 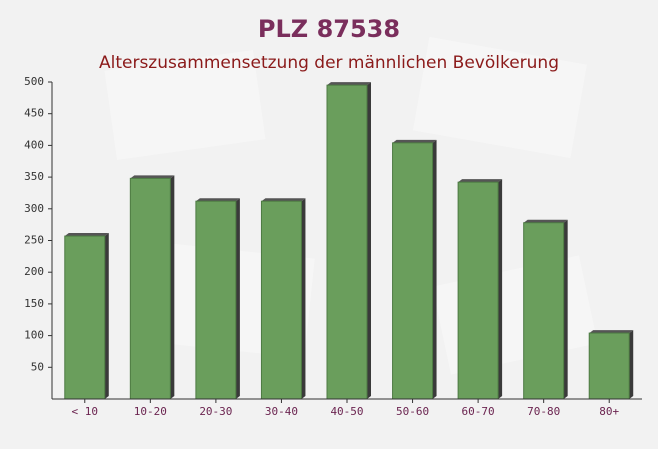 What do you see at coordinates (281, 411) in the screenshot?
I see `x-tick-label: 30-40` at bounding box center [281, 411].